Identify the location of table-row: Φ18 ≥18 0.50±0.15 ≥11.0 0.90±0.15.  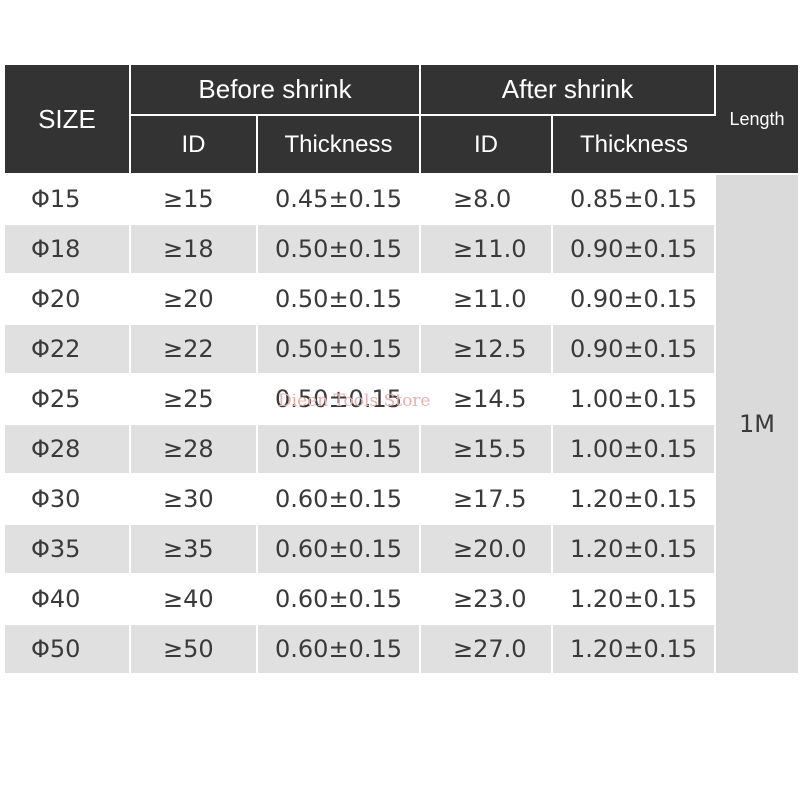
(401, 249).